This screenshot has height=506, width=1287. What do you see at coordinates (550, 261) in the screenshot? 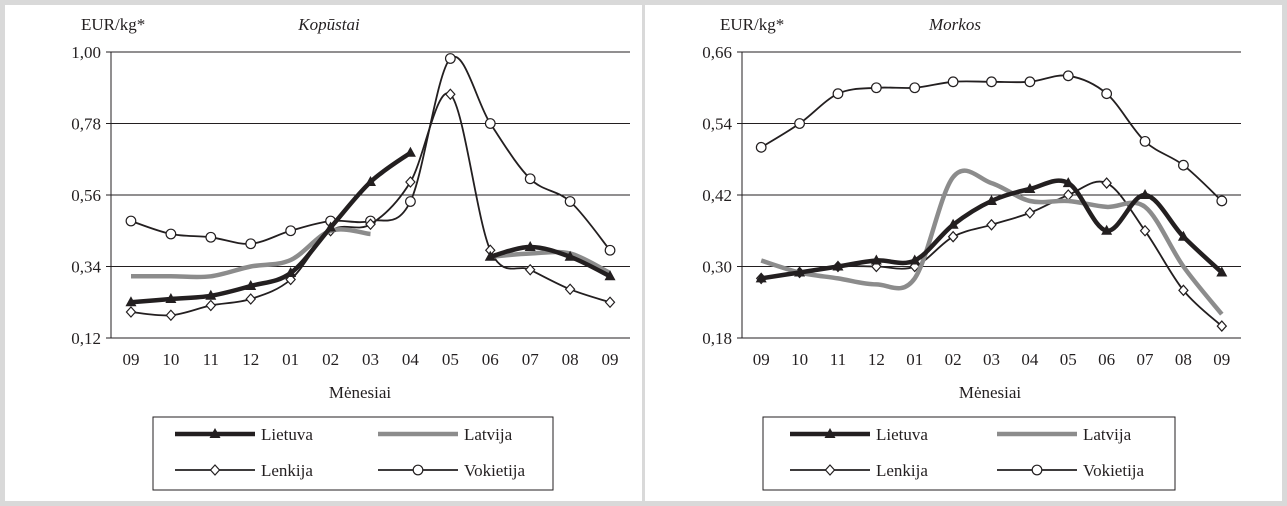
I see `series-line-lietuva` at bounding box center [550, 261].